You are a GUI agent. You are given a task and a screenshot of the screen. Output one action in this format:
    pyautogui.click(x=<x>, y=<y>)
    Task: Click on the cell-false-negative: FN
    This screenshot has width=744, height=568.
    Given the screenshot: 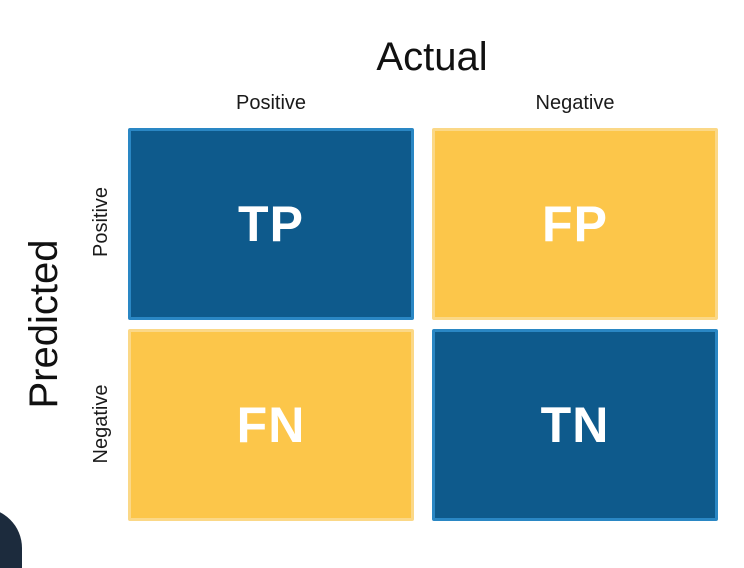 What is the action you would take?
    pyautogui.click(x=271, y=425)
    